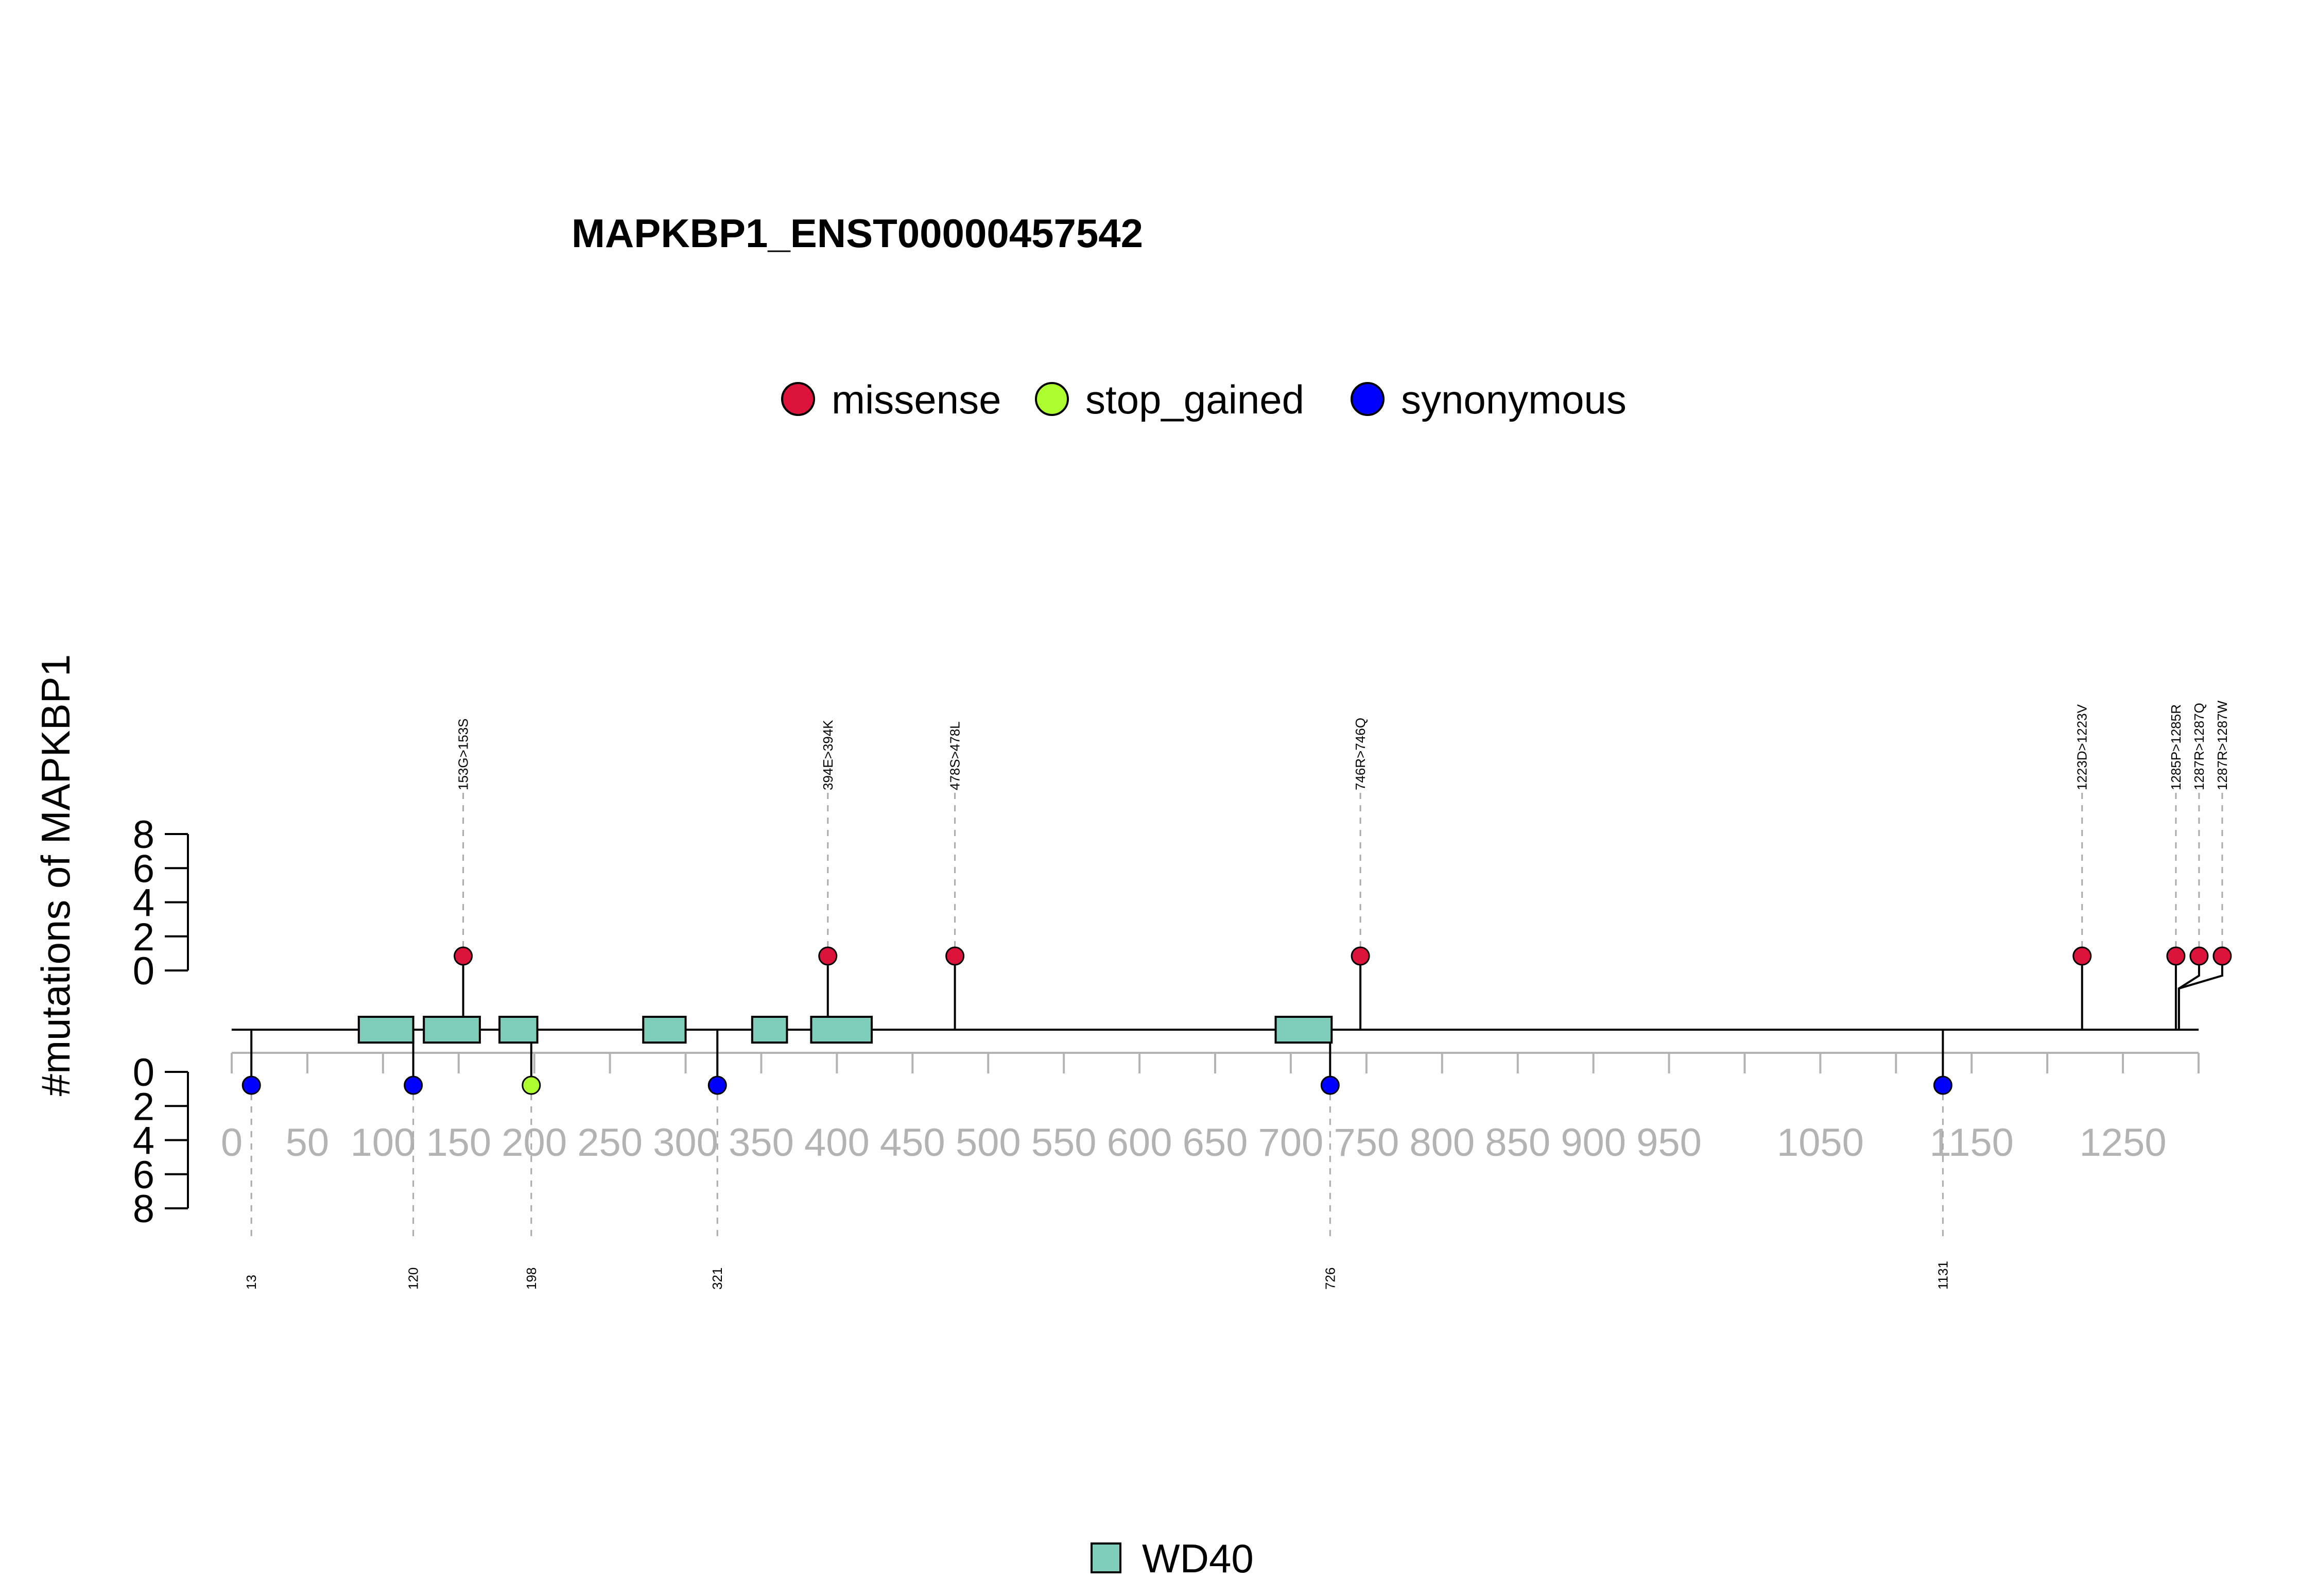 This screenshot has width=2317, height=1596. I want to click on x-tick-label: 350, so click(761, 1143).